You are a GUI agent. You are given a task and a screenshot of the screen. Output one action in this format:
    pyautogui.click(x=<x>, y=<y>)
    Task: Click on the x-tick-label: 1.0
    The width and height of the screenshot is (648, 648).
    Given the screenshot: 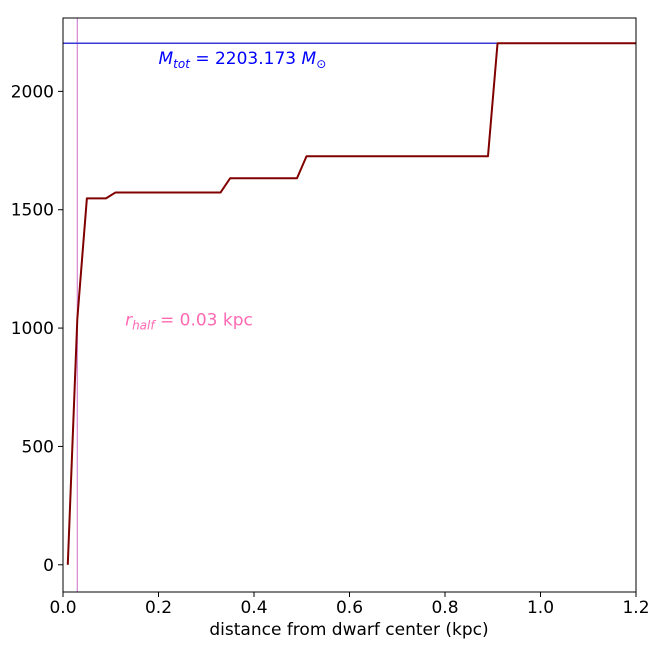 What is the action you would take?
    pyautogui.click(x=540, y=608)
    